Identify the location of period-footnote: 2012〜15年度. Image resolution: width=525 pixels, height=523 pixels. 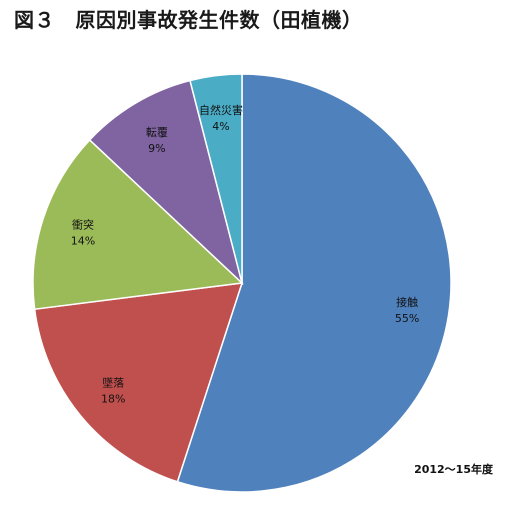
(453, 469).